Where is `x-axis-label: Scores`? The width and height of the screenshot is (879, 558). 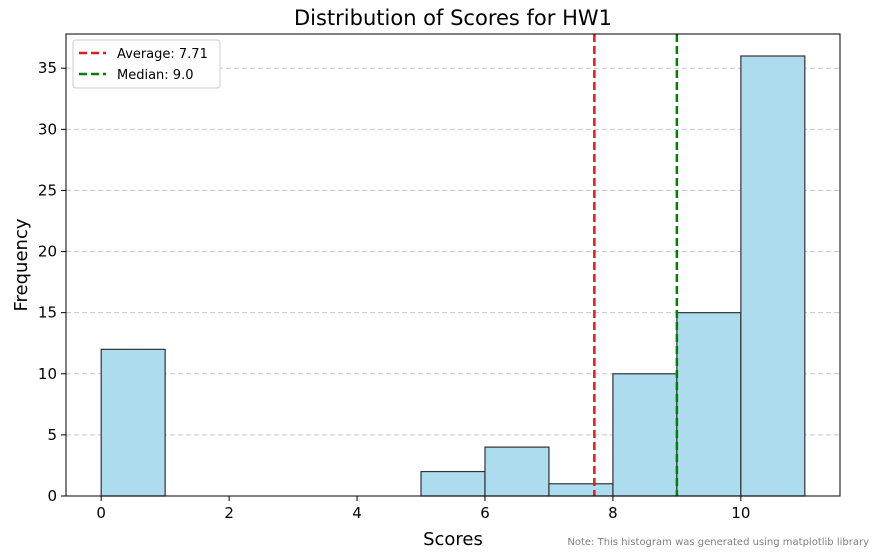
x-axis-label: Scores is located at coordinates (453, 539).